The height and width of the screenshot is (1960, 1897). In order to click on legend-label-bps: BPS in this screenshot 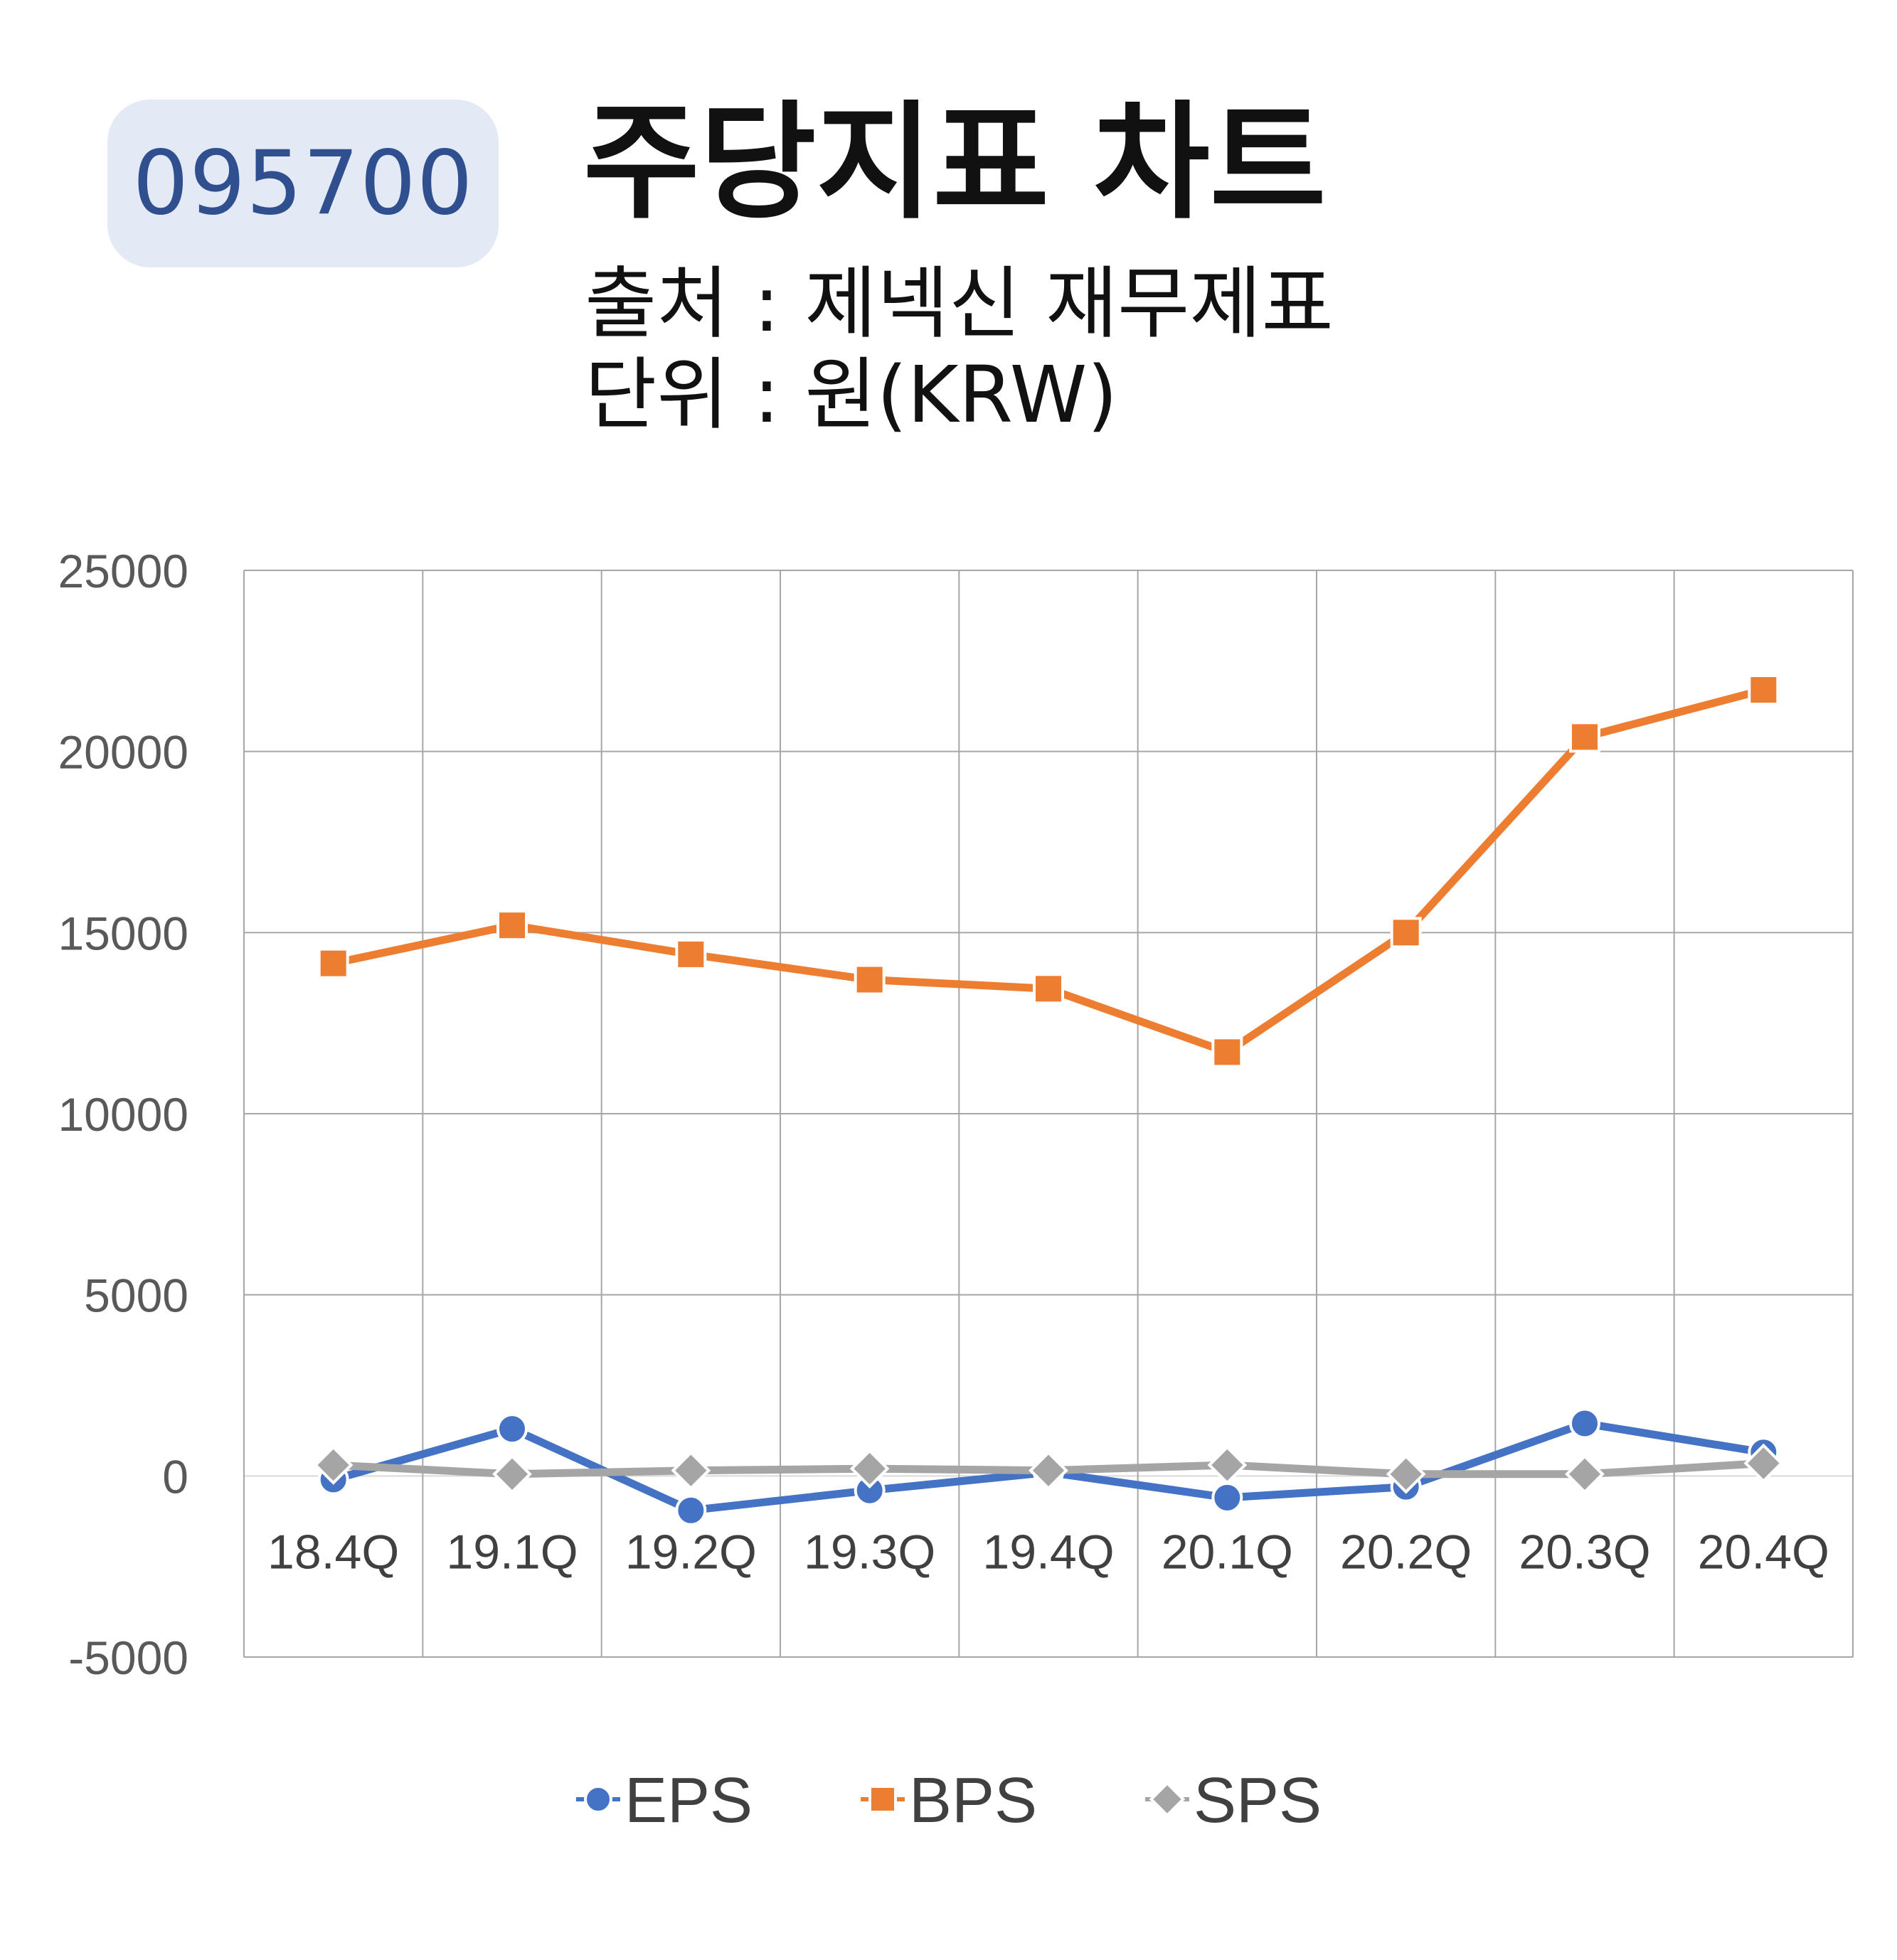, I will do `click(973, 1800)`.